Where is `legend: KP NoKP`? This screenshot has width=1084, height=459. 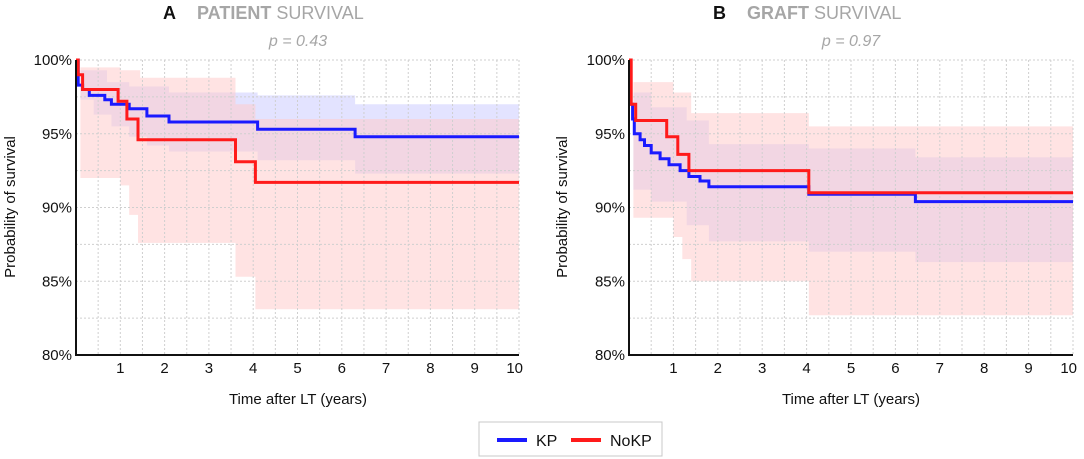
legend: KP NoKP is located at coordinates (570, 439).